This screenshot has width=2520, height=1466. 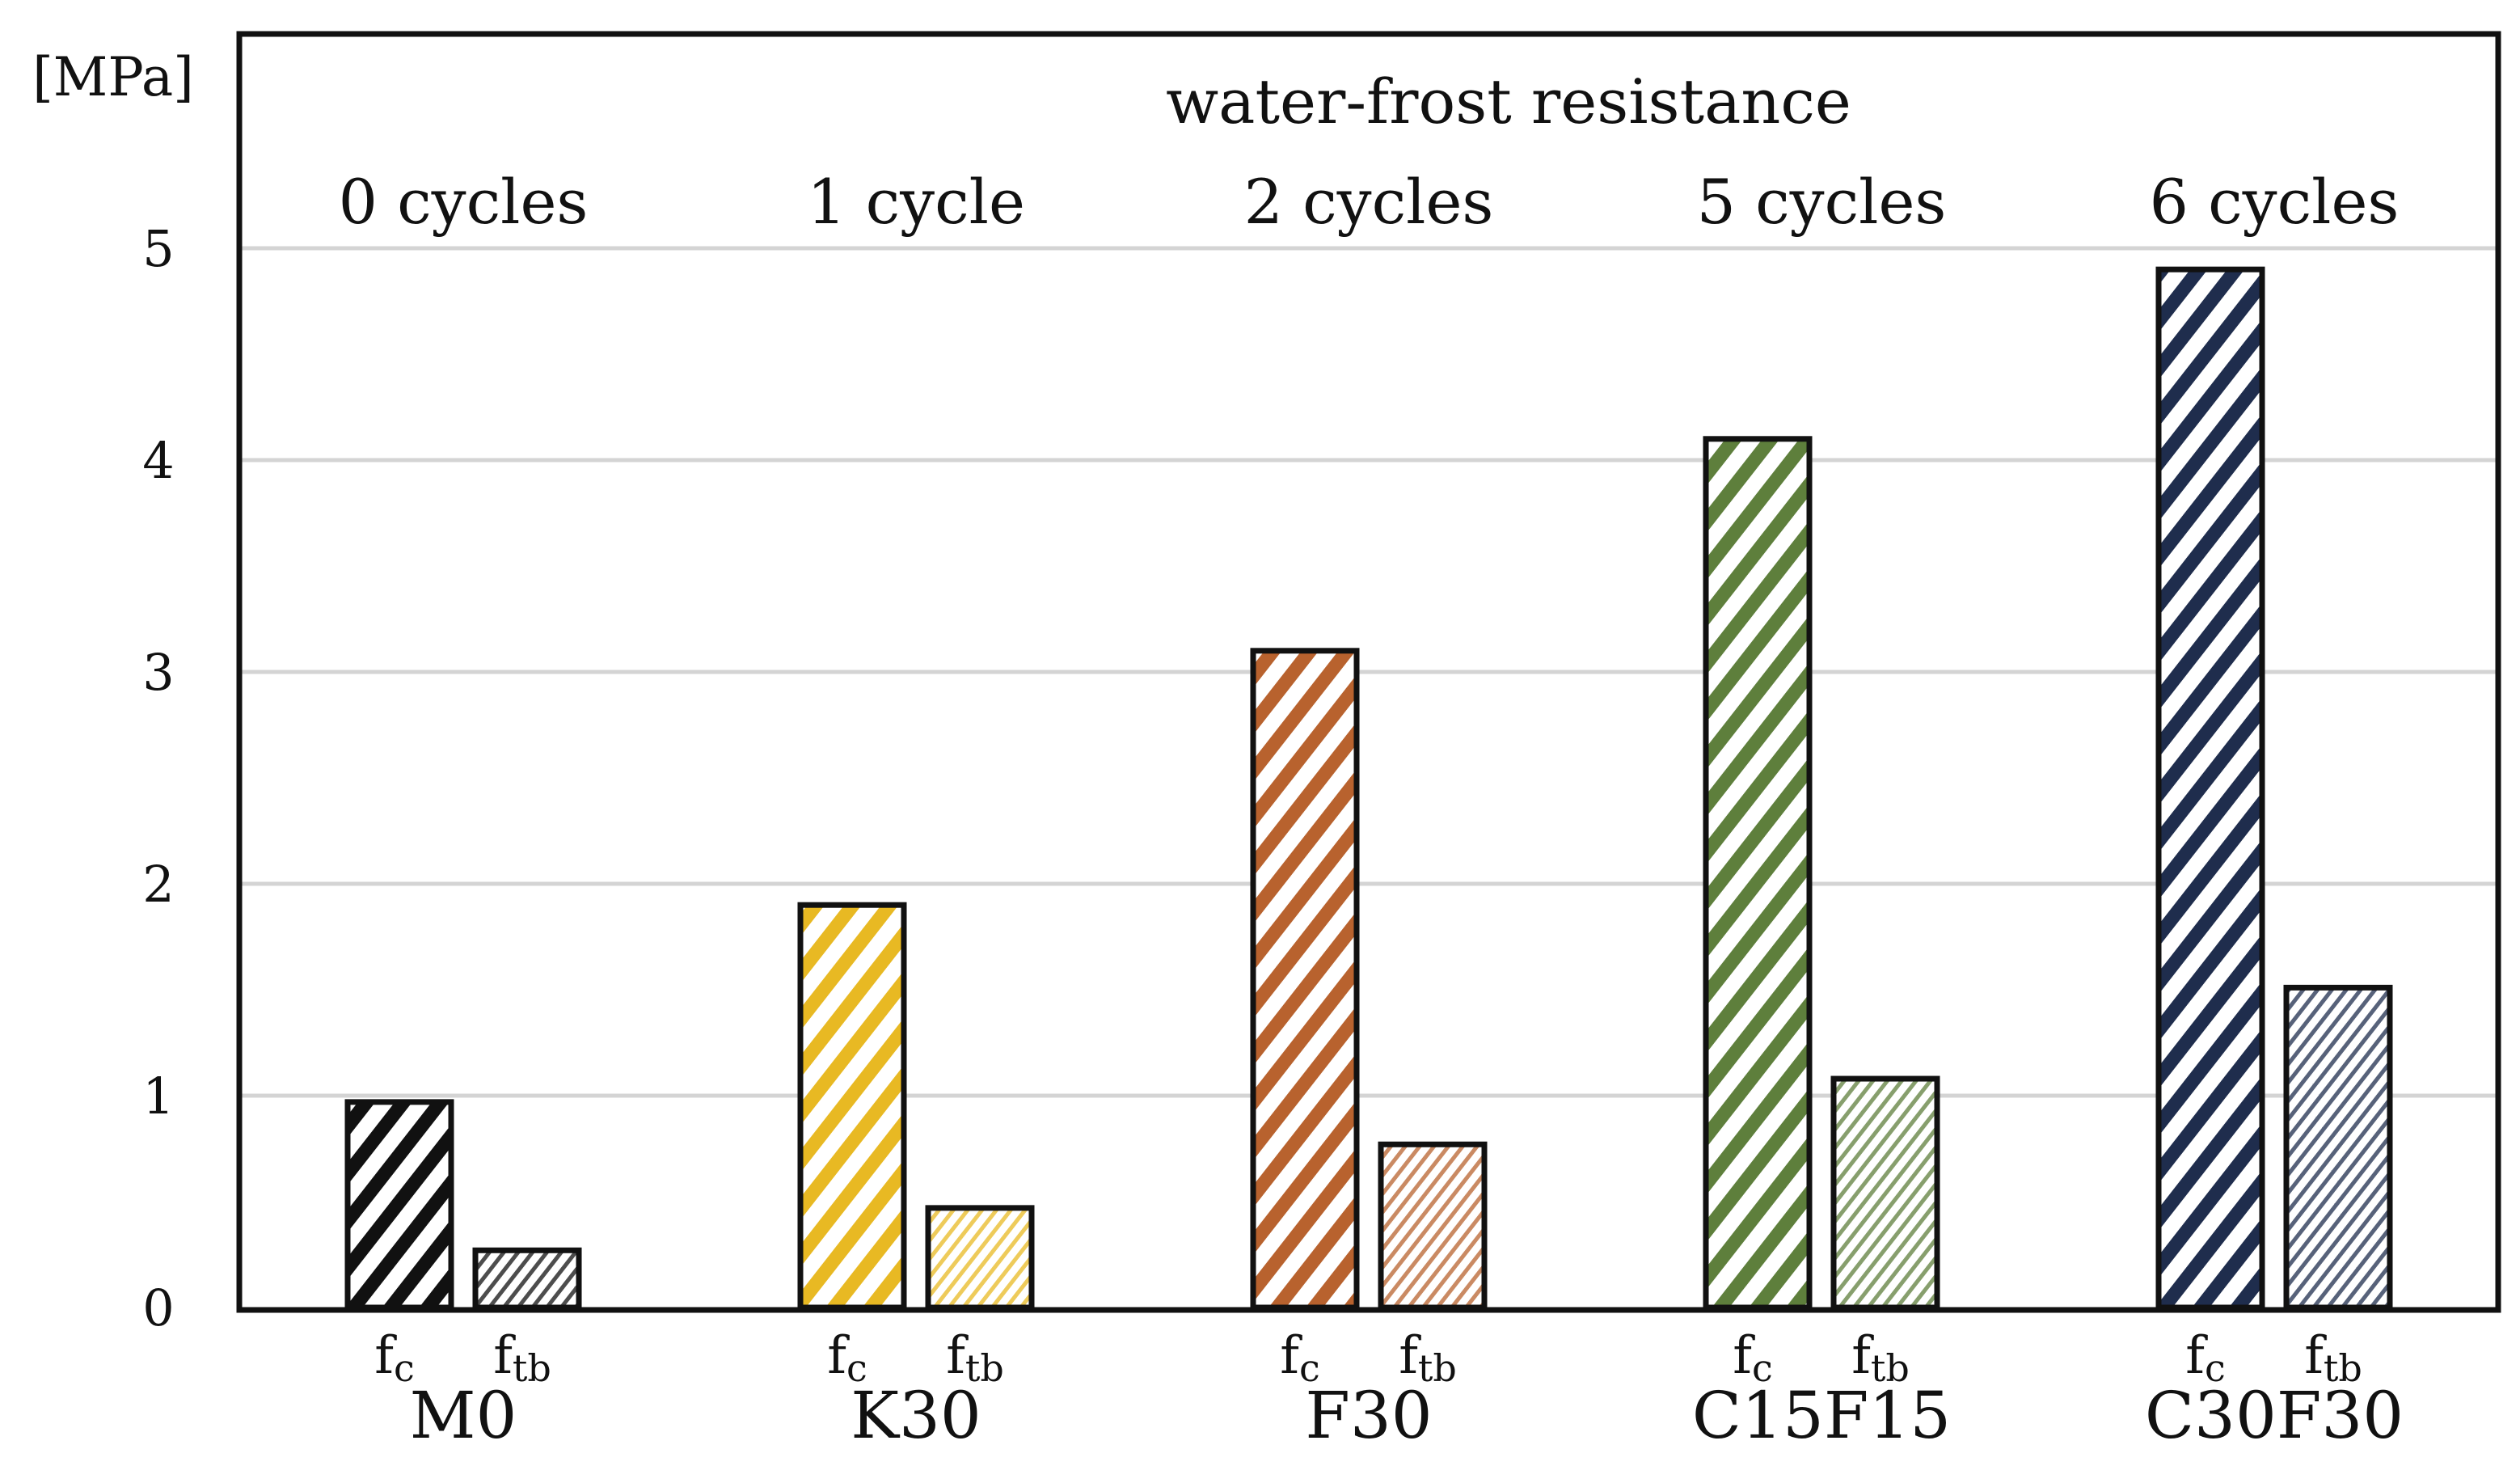 What do you see at coordinates (1369, 202) in the screenshot?
I see `cycles-label-f30: 2 cycles` at bounding box center [1369, 202].